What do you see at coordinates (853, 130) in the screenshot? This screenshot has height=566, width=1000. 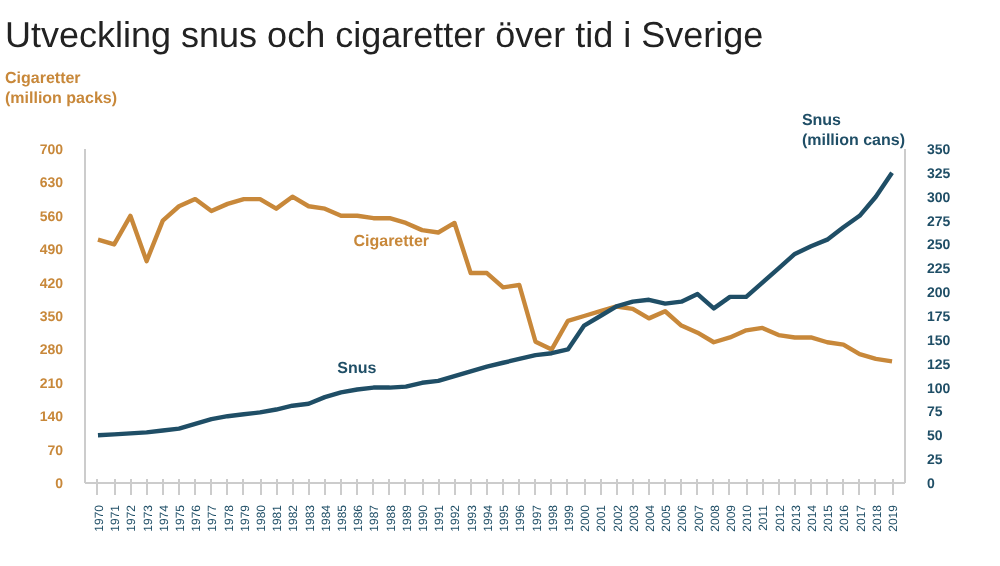 I see `y2-axis-title: Snus (million cans)` at bounding box center [853, 130].